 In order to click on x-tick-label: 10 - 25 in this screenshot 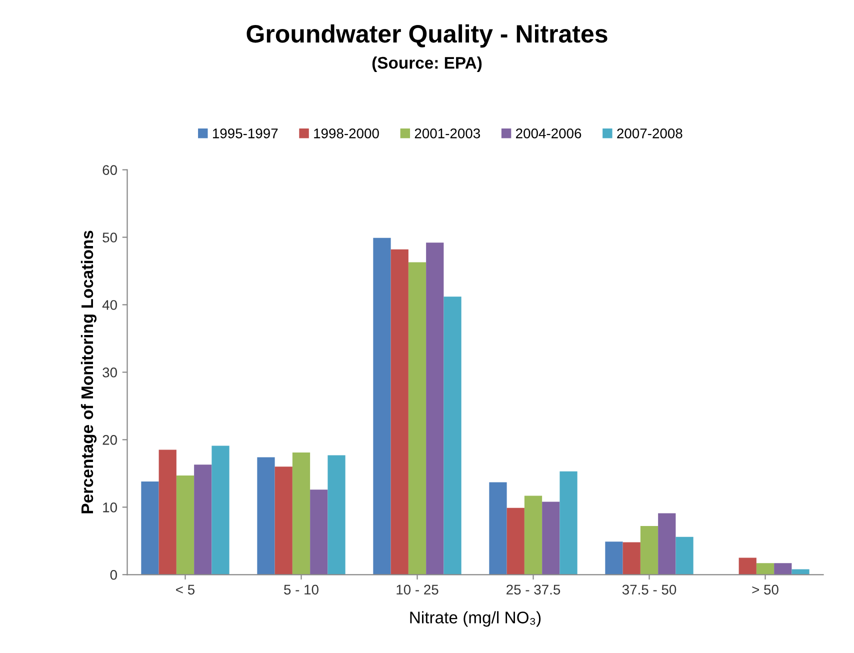, I will do `click(417, 589)`.